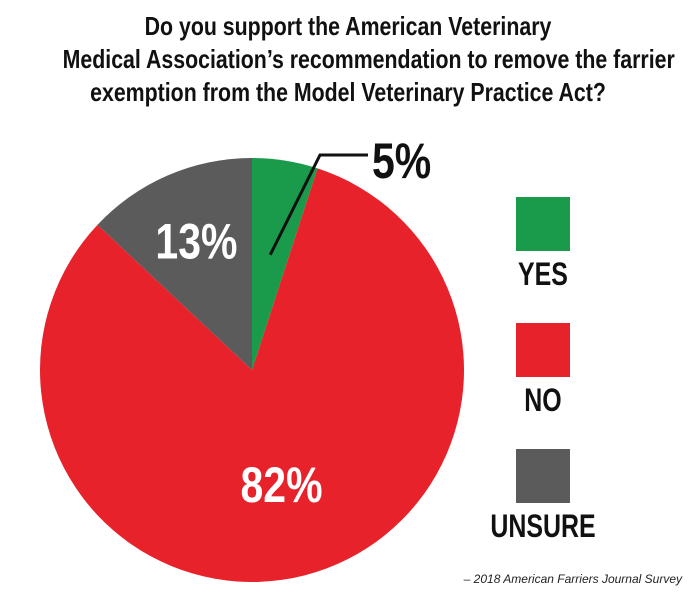  What do you see at coordinates (542, 527) in the screenshot?
I see `legend-label-unsure: UNSURE` at bounding box center [542, 527].